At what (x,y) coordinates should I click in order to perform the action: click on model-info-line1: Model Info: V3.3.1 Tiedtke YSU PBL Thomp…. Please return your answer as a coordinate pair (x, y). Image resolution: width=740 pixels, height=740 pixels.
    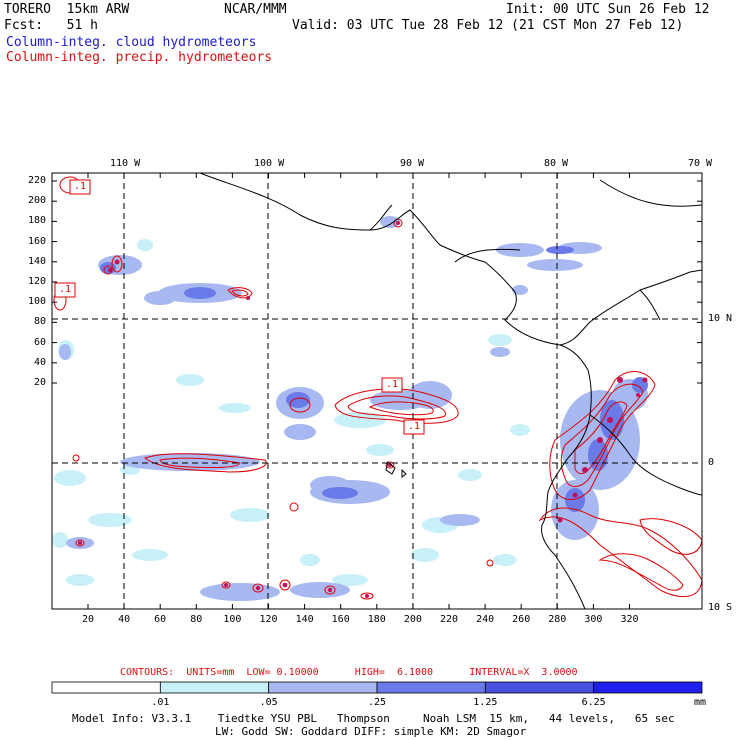
    Looking at the image, I should click on (373, 718).